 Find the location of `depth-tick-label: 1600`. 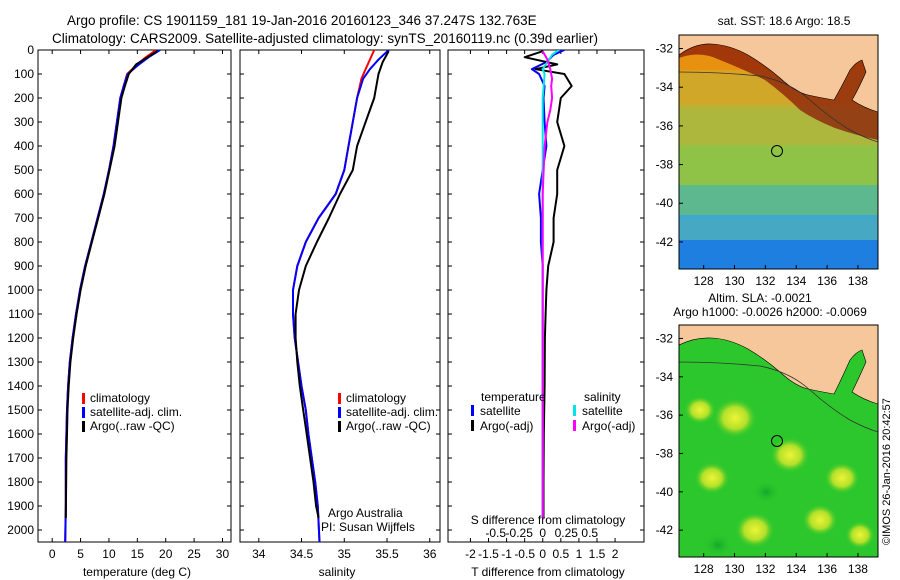

depth-tick-label: 1600 is located at coordinates (20, 434).